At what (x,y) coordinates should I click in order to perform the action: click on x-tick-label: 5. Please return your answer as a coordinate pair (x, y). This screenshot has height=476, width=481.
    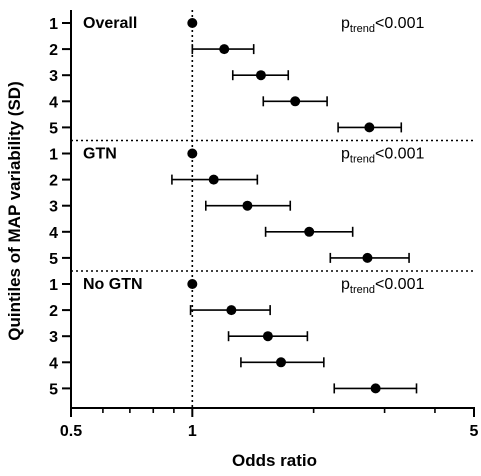
    Looking at the image, I should click on (474, 431).